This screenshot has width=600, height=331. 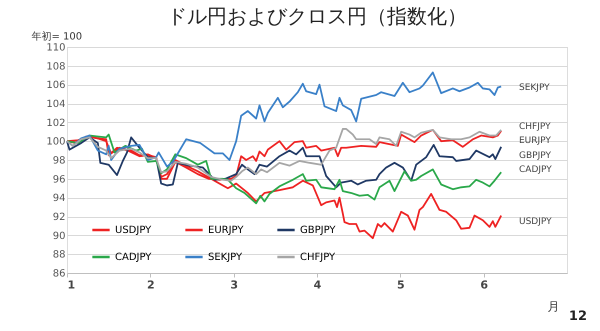 What do you see at coordinates (535, 170) in the screenshot?
I see `annotation: CADJPY` at bounding box center [535, 170].